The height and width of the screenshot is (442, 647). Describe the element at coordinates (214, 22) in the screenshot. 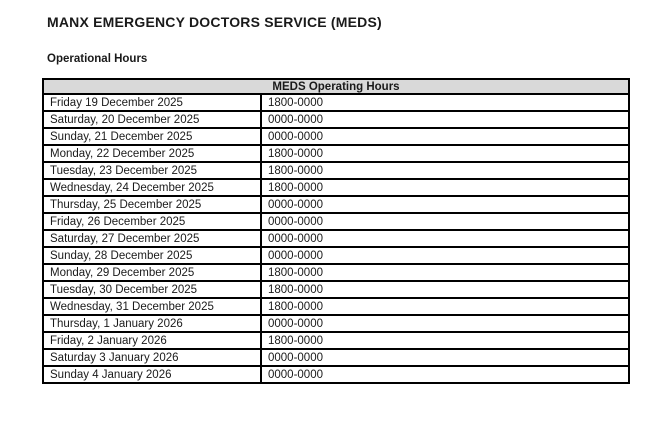

I see `page-title: MANX EMERGENCY DOCTORS SERVICE (MEDS)` at that location.